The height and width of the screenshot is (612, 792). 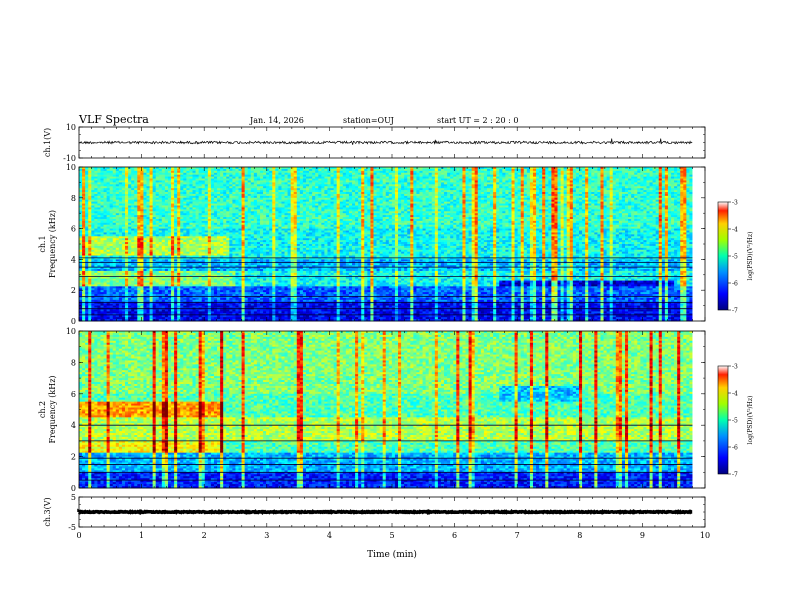 What do you see at coordinates (69, 158) in the screenshot?
I see `y-tick-label: -10` at bounding box center [69, 158].